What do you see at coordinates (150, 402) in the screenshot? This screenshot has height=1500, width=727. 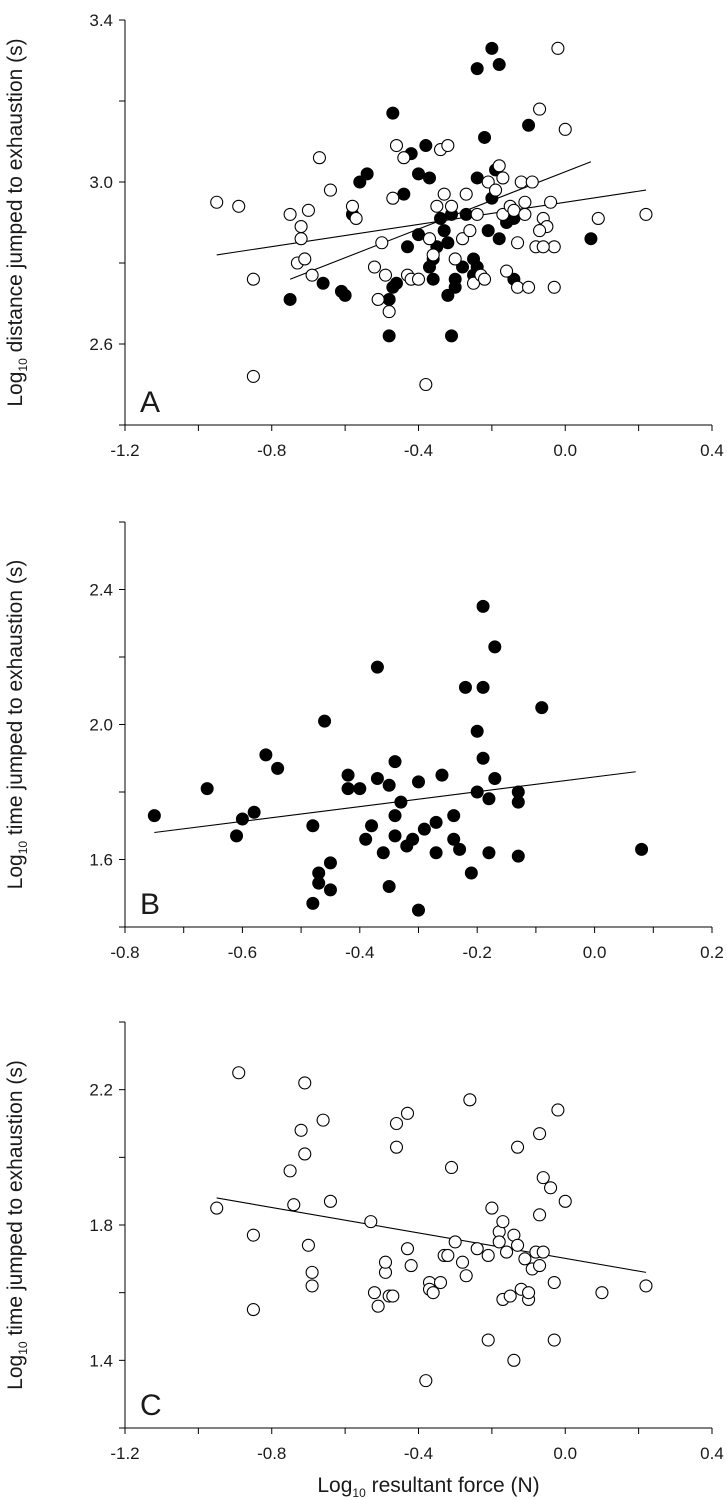 I see `panel-letter: A` at bounding box center [150, 402].